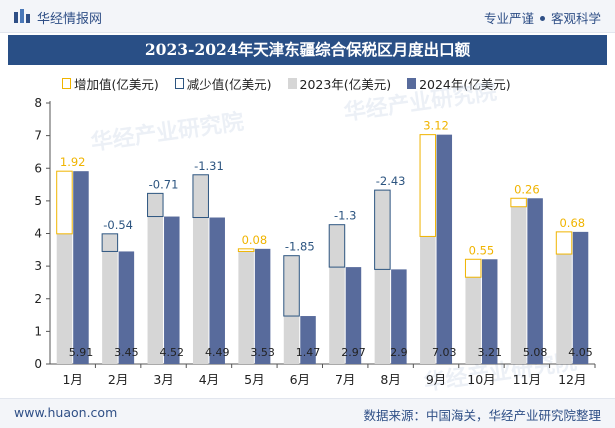 The height and width of the screenshot is (428, 615). Describe the element at coordinates (436, 379) in the screenshot. I see `x-tick-label: 9月` at that location.